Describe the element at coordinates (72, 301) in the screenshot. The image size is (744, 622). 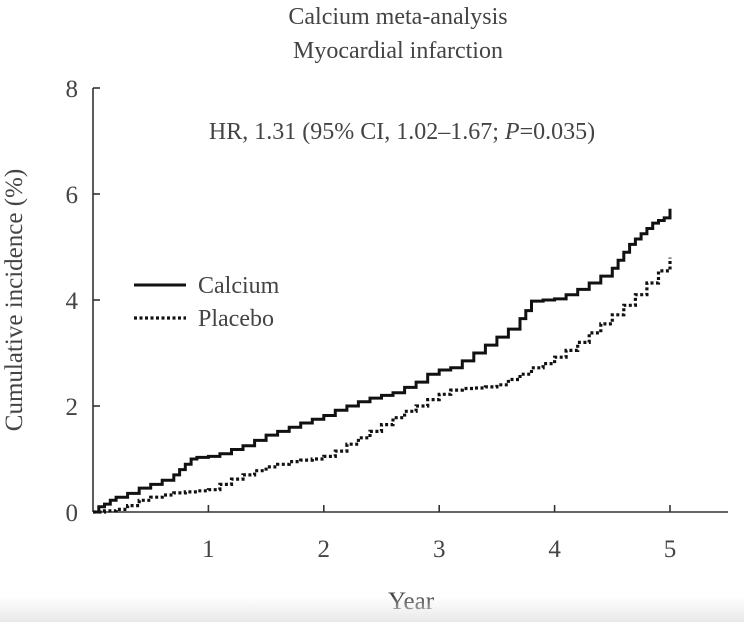
I see `y-tick-label: 4` at that location.